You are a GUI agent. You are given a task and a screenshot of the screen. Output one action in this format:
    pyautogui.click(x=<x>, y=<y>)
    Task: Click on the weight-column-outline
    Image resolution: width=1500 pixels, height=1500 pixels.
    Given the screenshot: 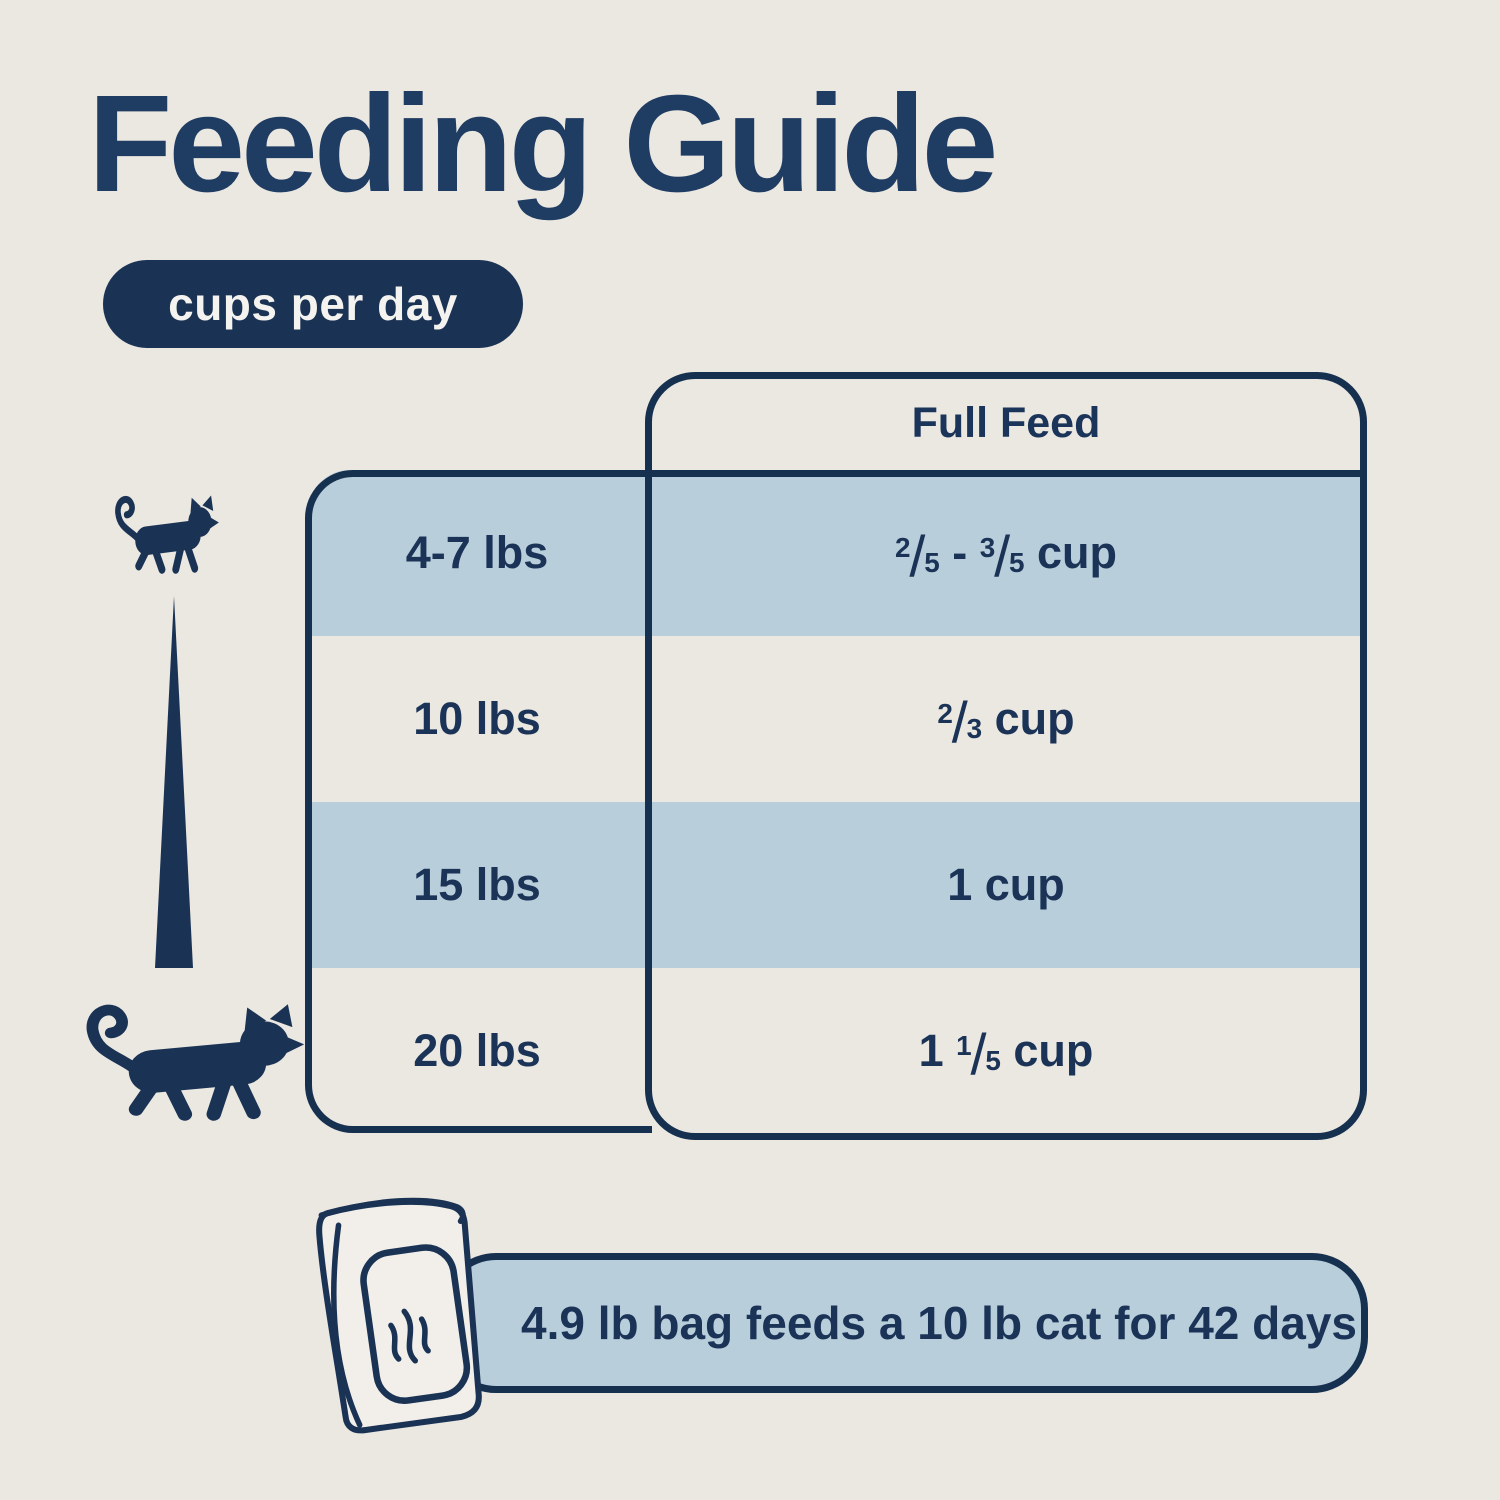 What is the action you would take?
    pyautogui.click(x=478, y=801)
    